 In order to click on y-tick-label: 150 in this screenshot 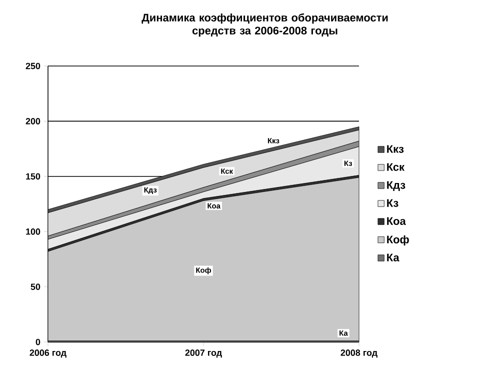, I will do `click(33, 176)`.